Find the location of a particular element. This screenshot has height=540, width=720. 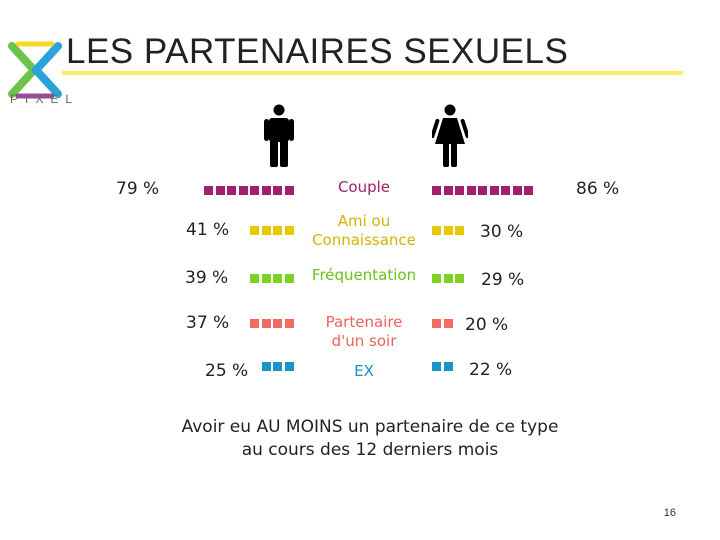

man-icon is located at coordinates (279, 135).